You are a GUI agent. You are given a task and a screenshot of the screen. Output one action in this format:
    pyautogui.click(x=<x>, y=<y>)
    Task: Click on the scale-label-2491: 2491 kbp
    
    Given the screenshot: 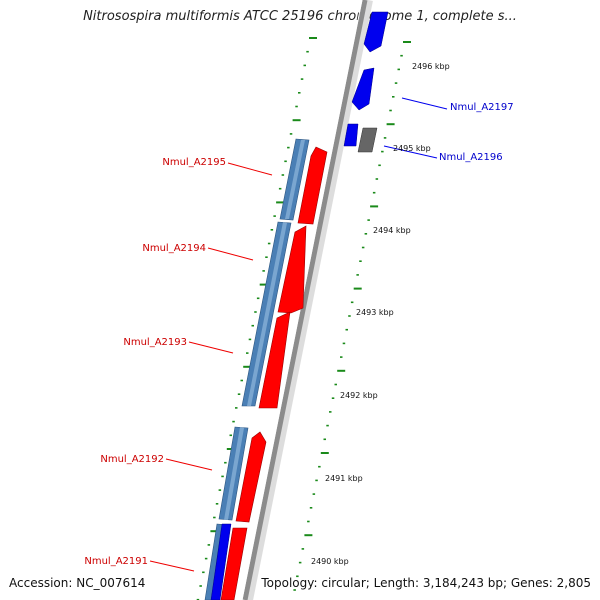 What is the action you would take?
    pyautogui.click(x=344, y=478)
    